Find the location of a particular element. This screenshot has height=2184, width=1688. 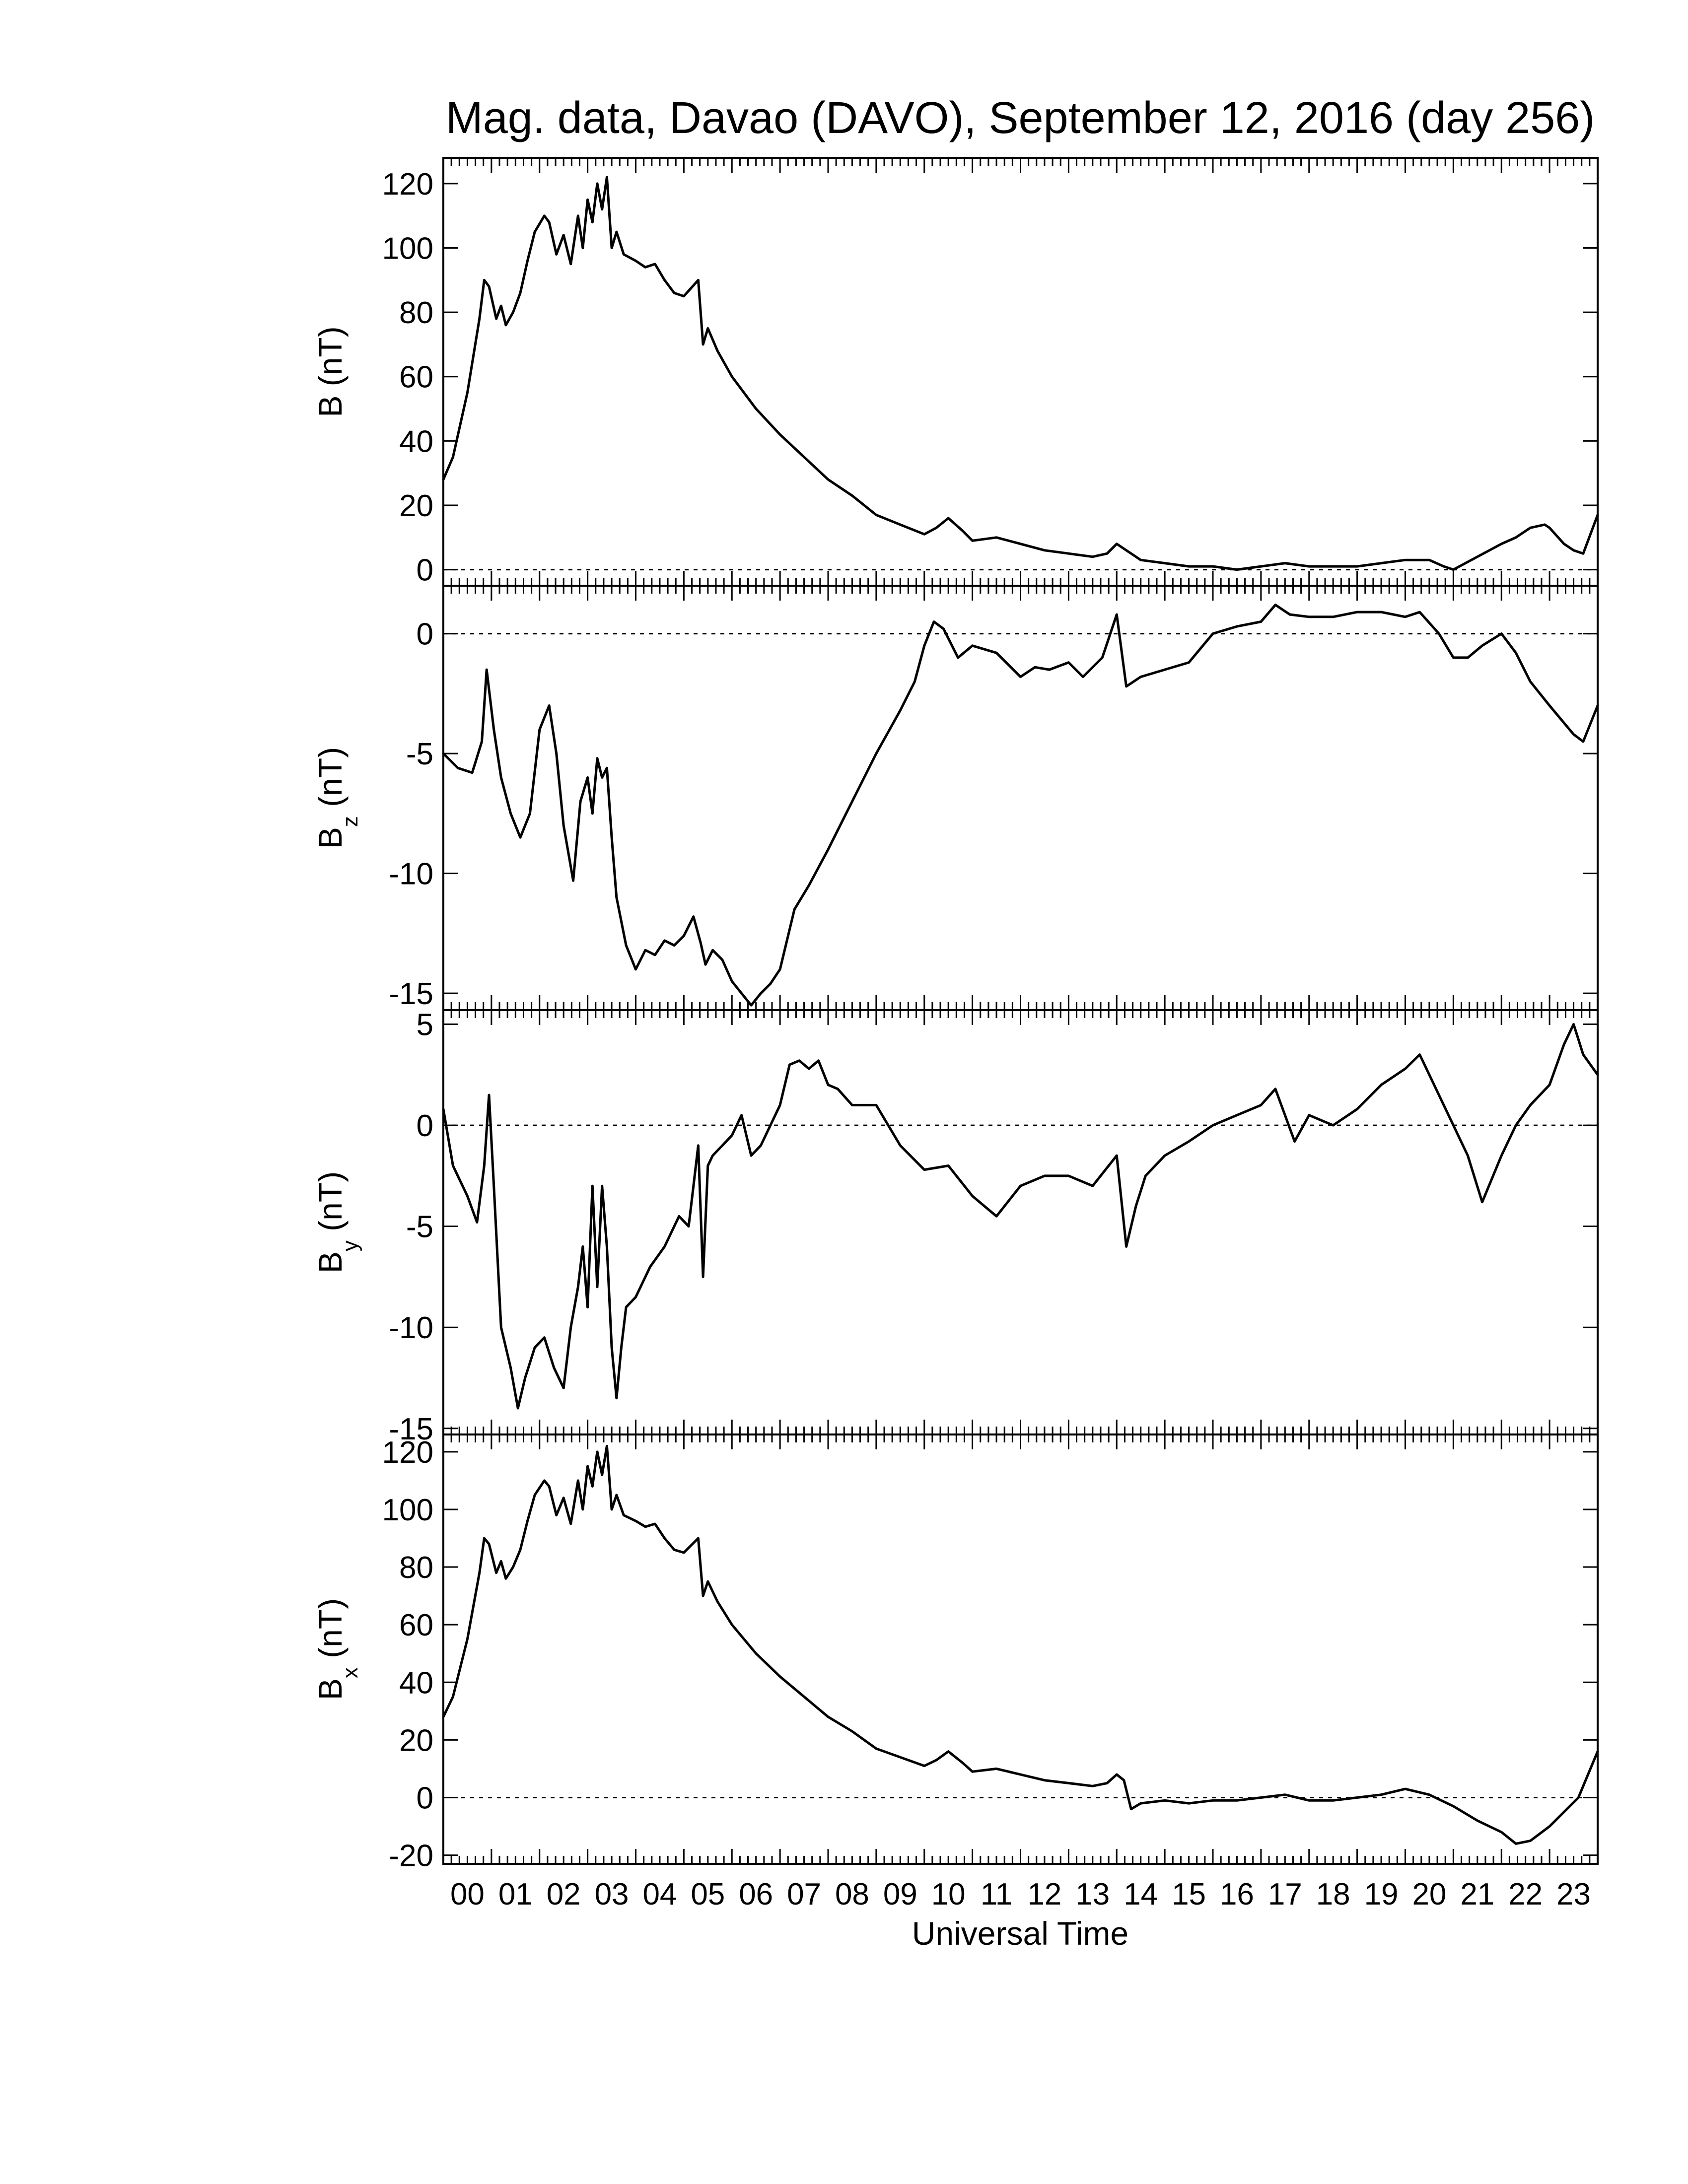

y-tick-label-bx: 80 is located at coordinates (416, 1568).